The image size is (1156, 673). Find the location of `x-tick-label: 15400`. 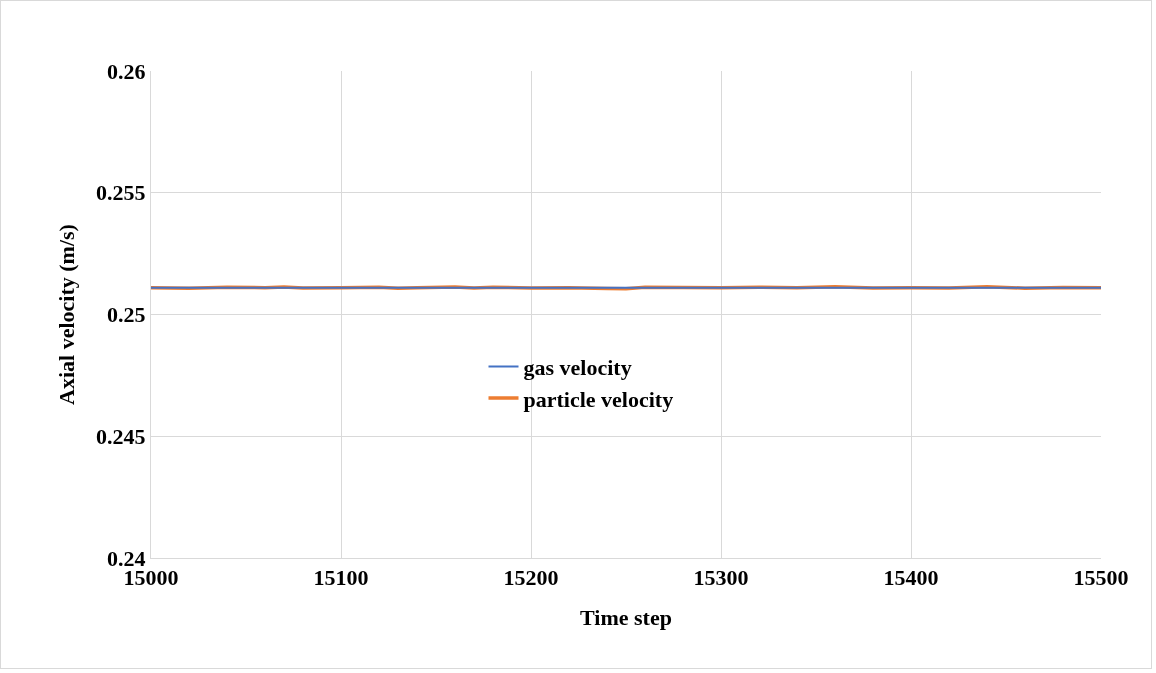

x-tick-label: 15400 is located at coordinates (911, 578).